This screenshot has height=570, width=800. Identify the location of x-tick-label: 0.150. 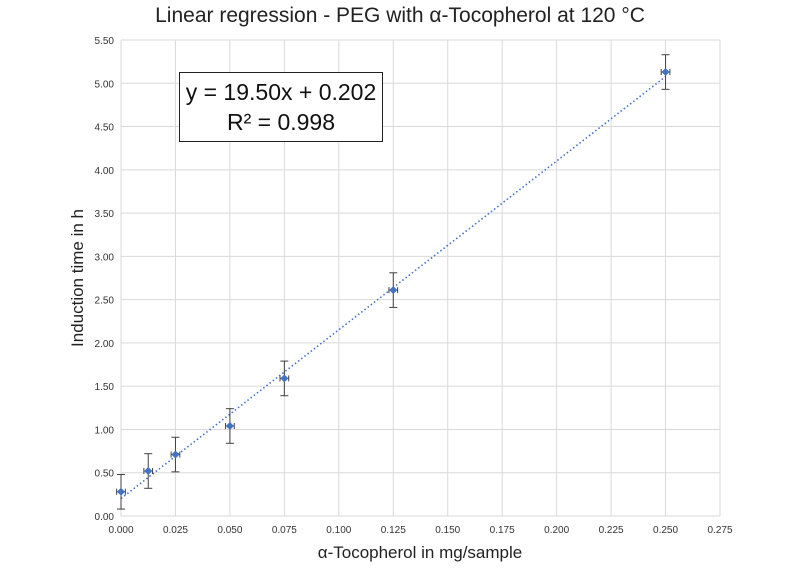
(447, 530).